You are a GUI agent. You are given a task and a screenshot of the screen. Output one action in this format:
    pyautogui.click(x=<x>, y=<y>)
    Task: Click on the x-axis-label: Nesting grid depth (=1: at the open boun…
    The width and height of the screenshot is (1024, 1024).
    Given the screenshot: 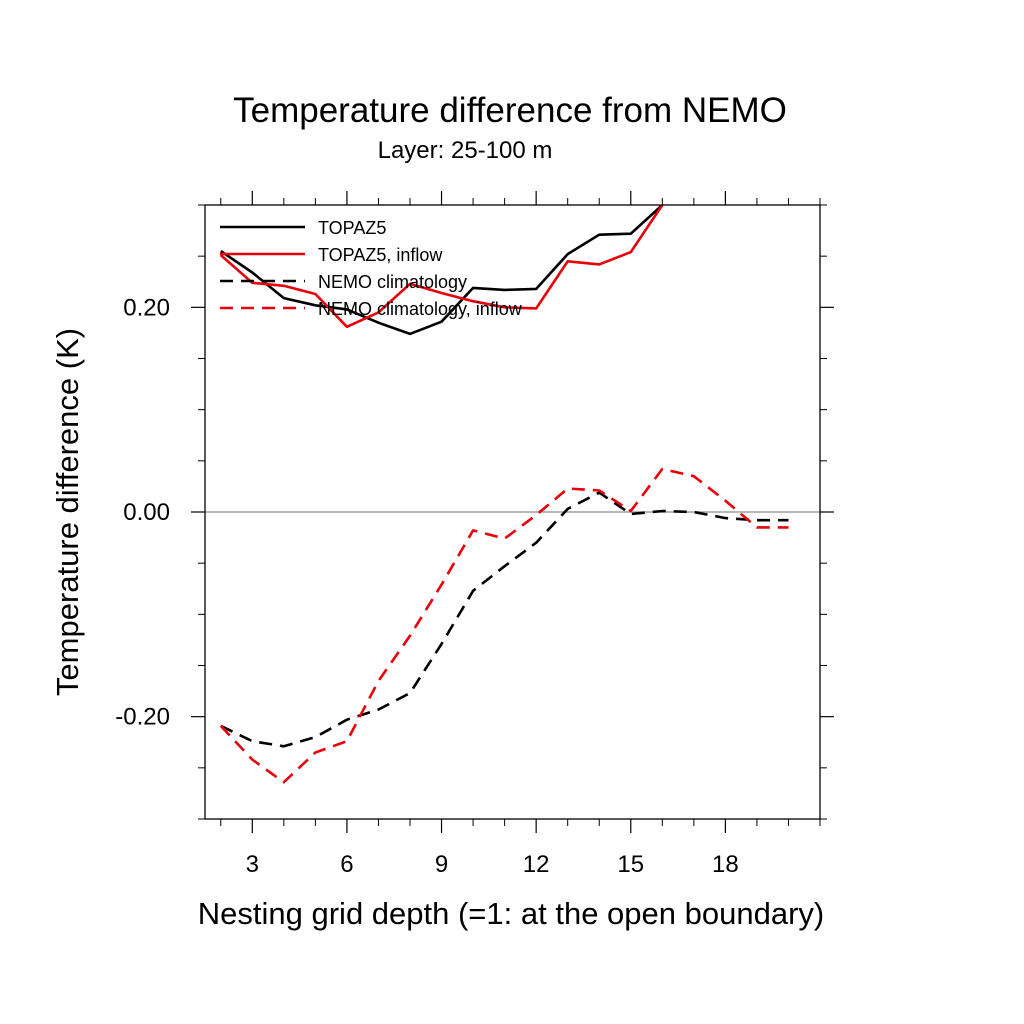 What is the action you would take?
    pyautogui.click(x=511, y=913)
    